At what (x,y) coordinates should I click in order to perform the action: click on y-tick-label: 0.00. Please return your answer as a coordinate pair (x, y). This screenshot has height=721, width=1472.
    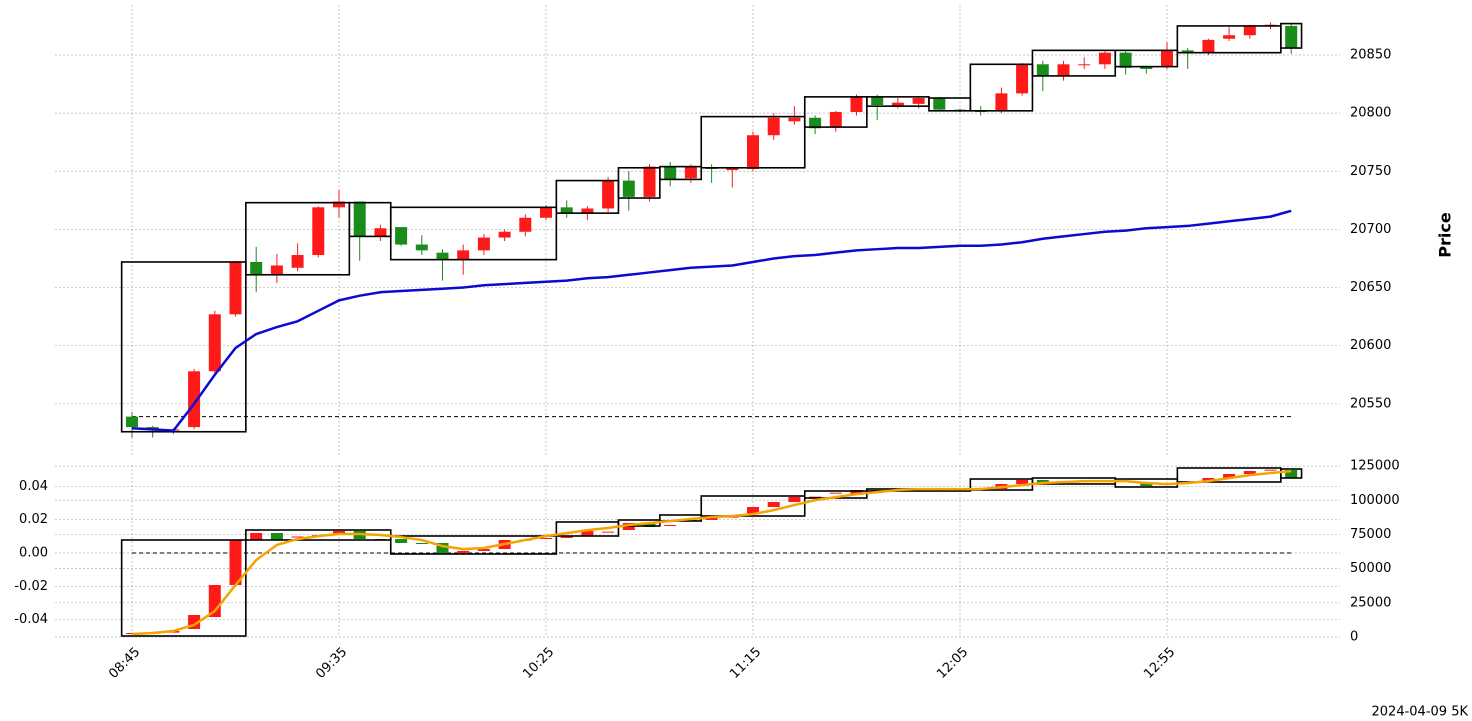
    Looking at the image, I should click on (33, 553).